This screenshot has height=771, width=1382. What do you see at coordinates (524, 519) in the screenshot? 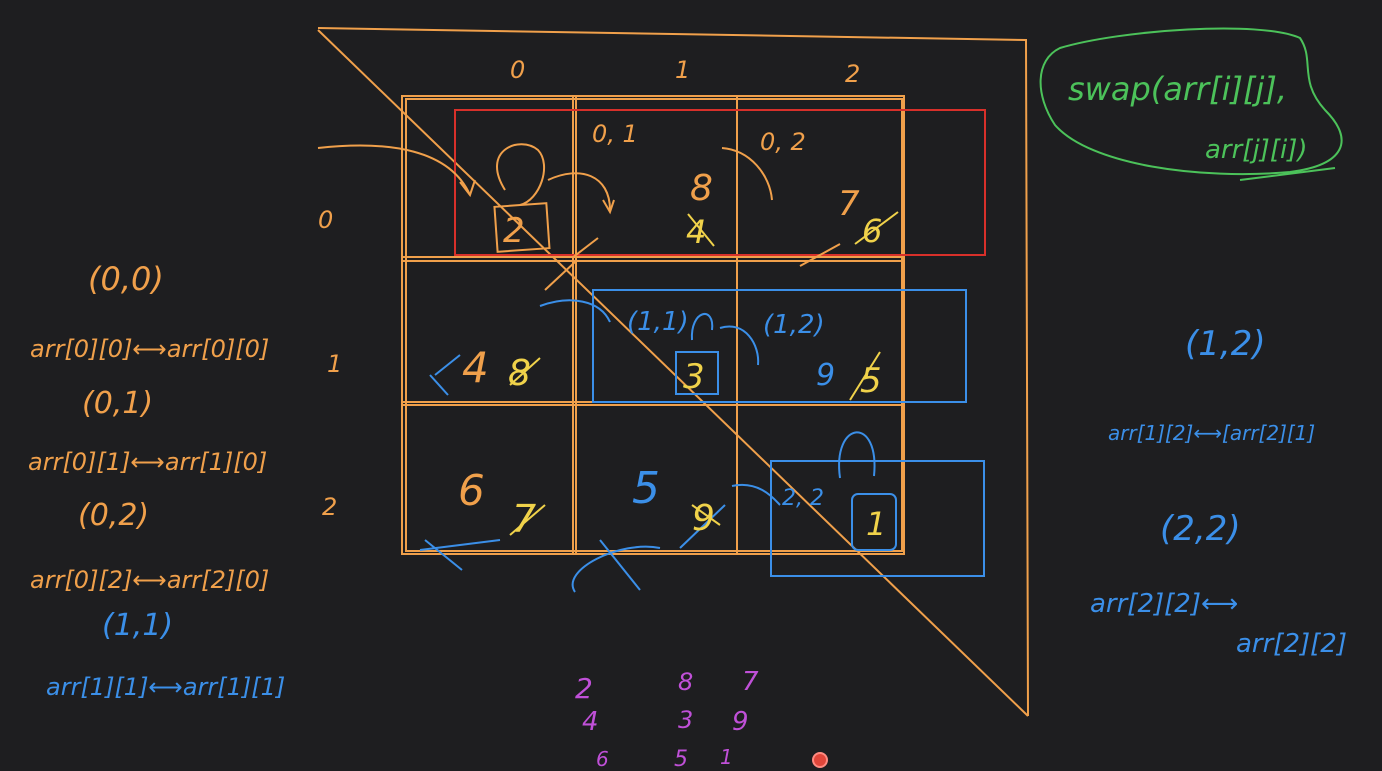
I see `cell20-old-value: 7` at bounding box center [524, 519].